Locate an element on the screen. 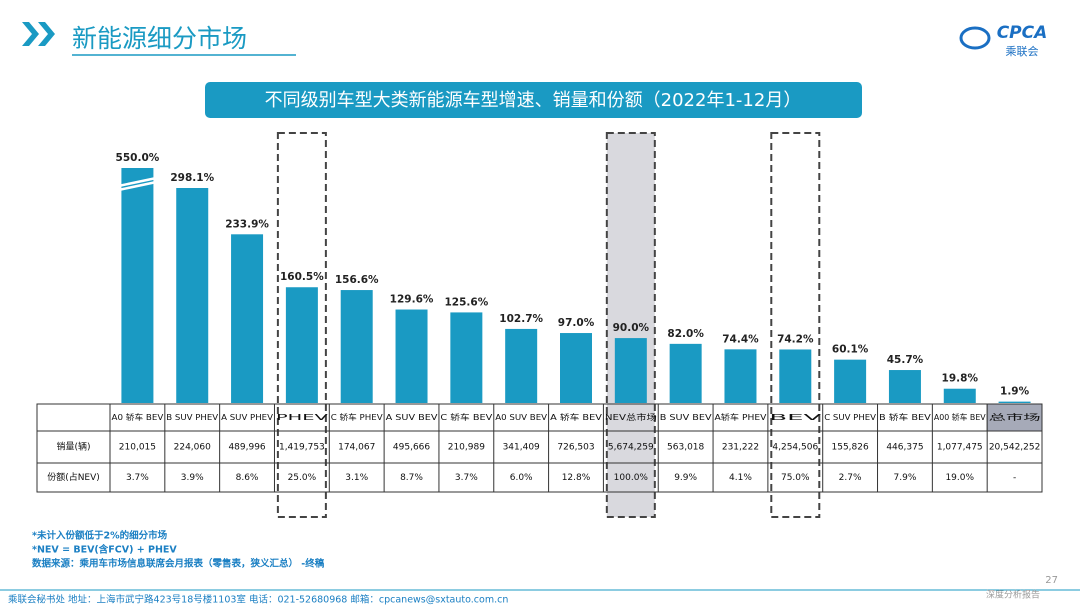 This screenshot has width=1080, height=608. value-label: 19.8% is located at coordinates (960, 379).